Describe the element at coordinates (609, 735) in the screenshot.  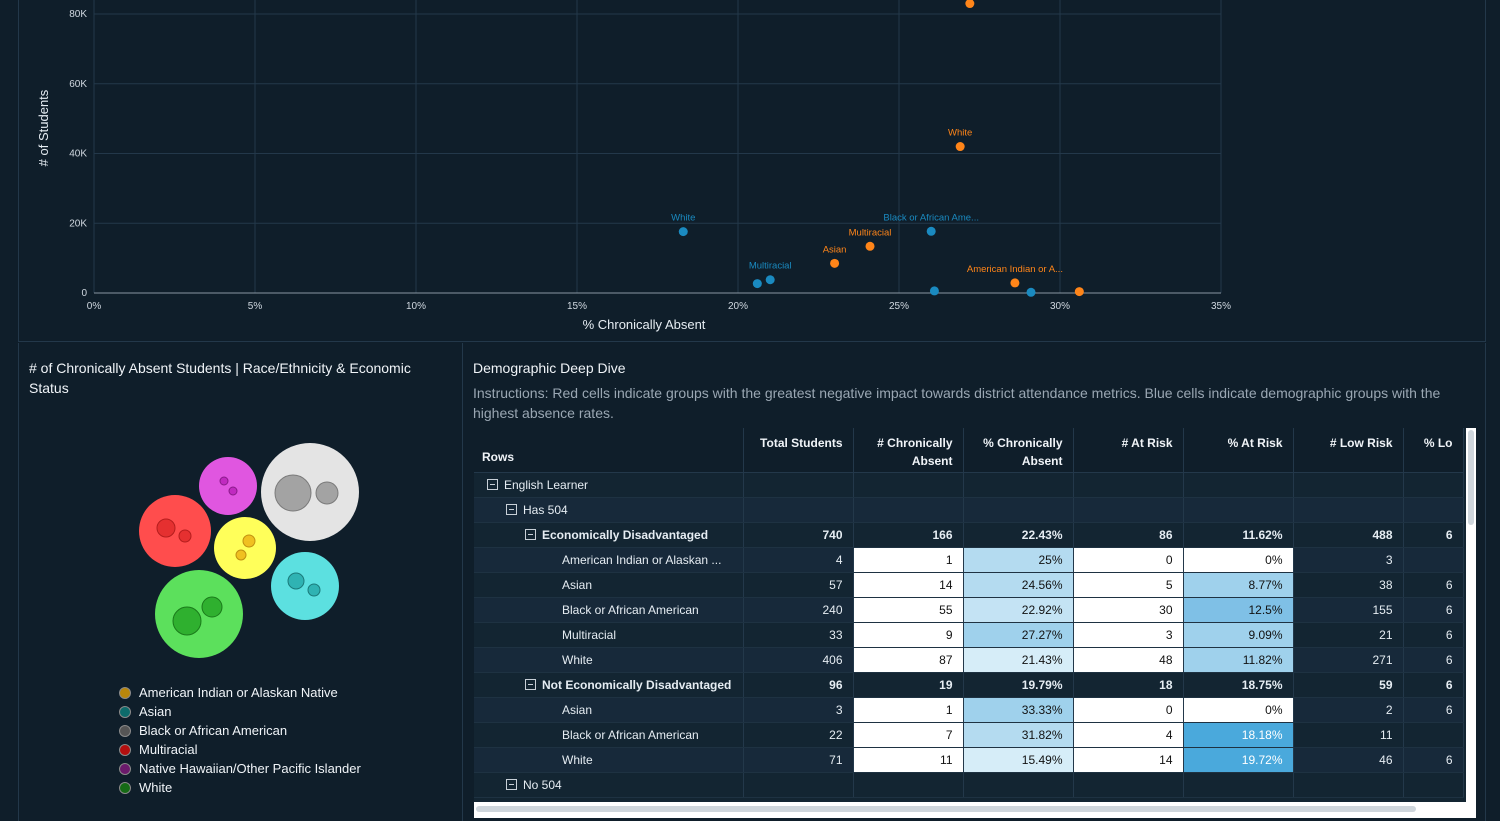
I see `row-label-cell: Black or African American` at that location.